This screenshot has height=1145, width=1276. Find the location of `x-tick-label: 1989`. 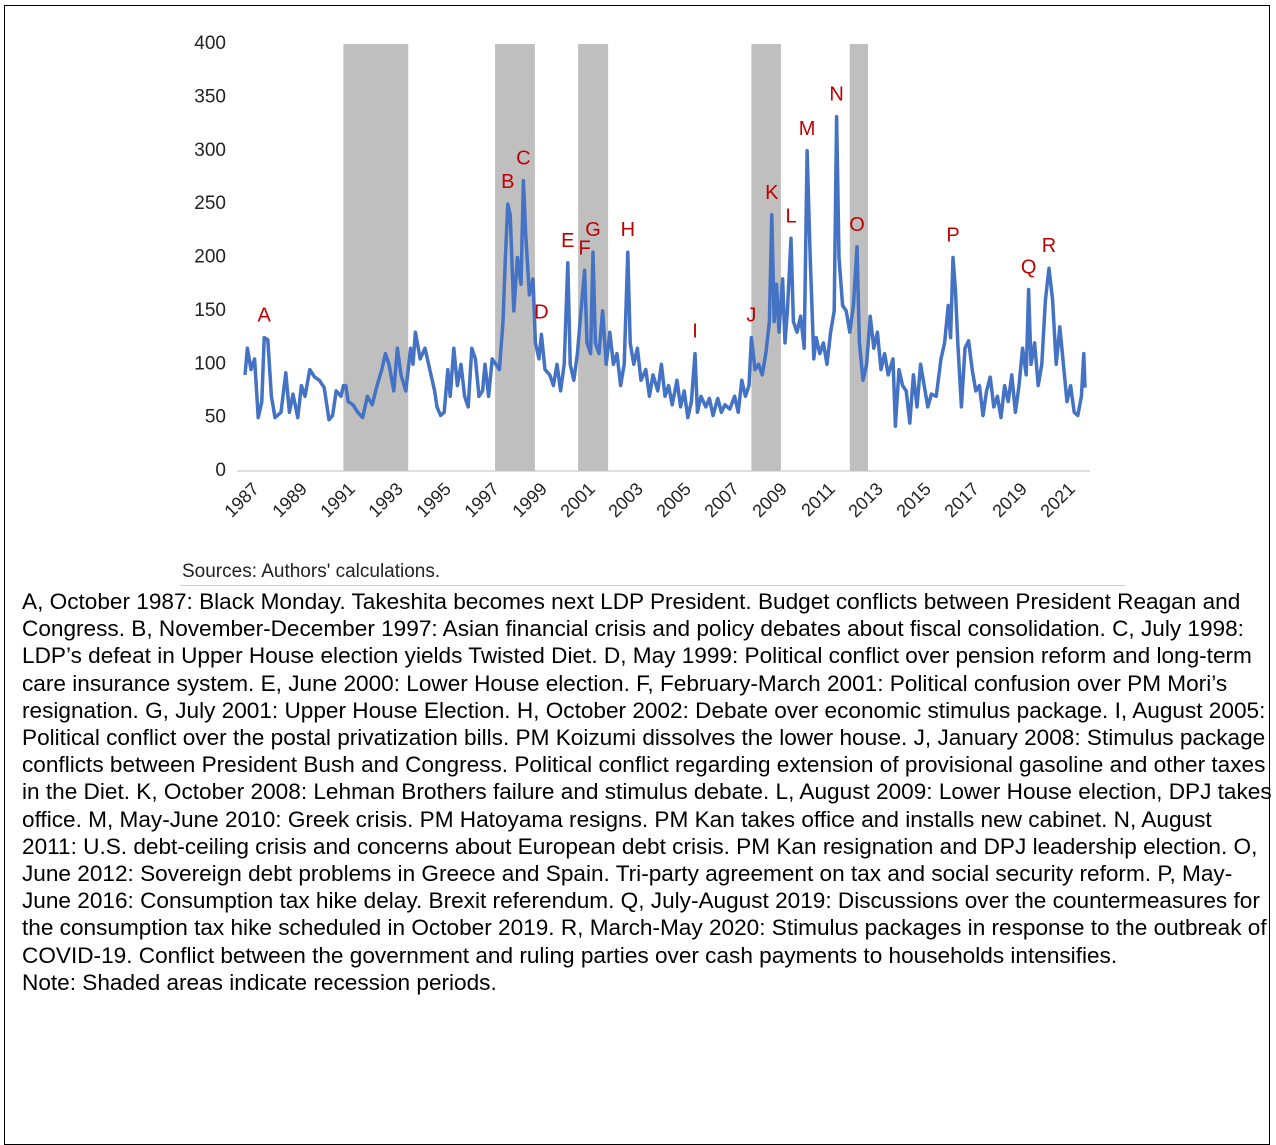

x-tick-label: 1989 is located at coordinates (289, 500).